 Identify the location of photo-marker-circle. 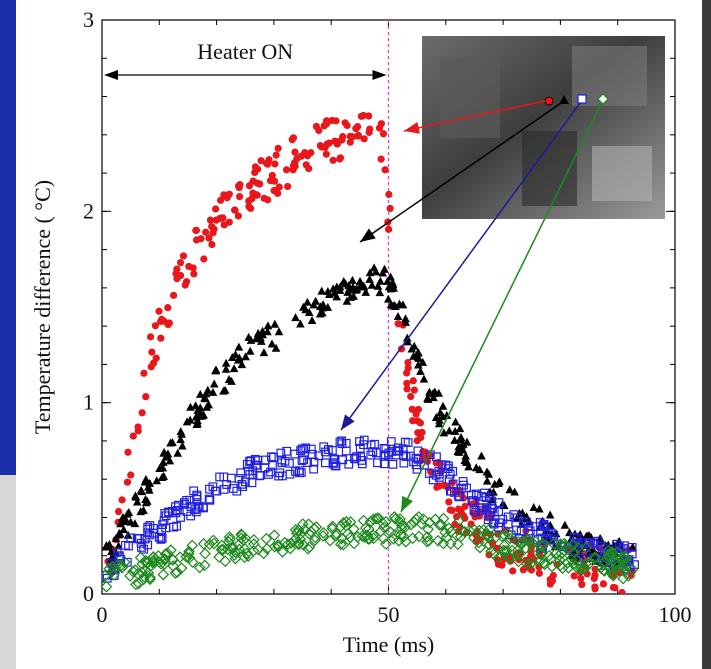
(549, 101).